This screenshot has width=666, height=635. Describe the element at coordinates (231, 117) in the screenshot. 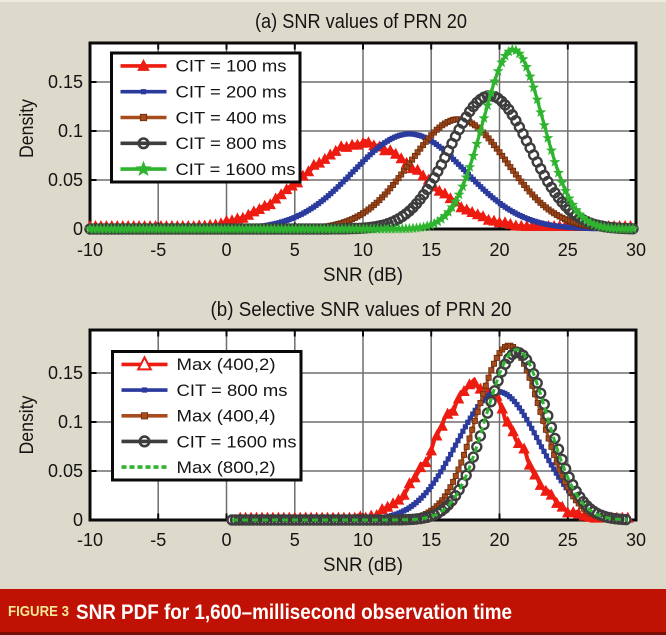

I see `svg-text: CIT = 400 ms` at that location.